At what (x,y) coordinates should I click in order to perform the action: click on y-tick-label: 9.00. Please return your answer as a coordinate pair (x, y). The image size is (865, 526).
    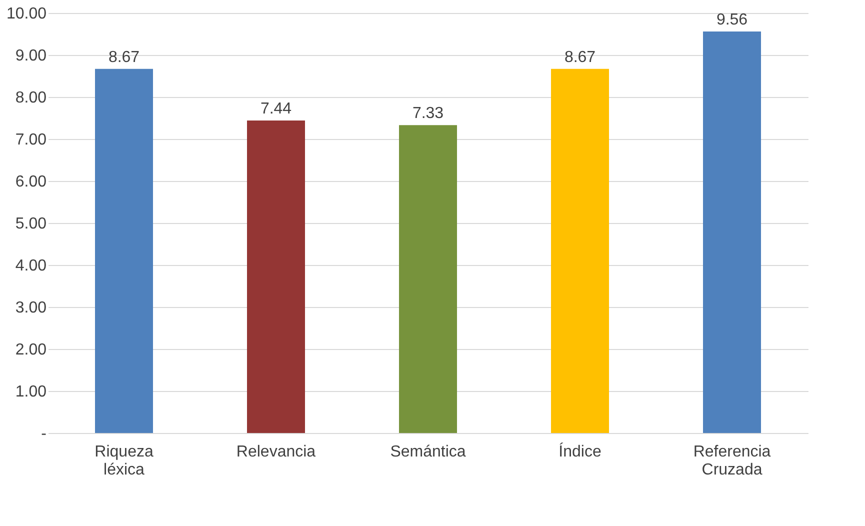
    Looking at the image, I should click on (31, 56).